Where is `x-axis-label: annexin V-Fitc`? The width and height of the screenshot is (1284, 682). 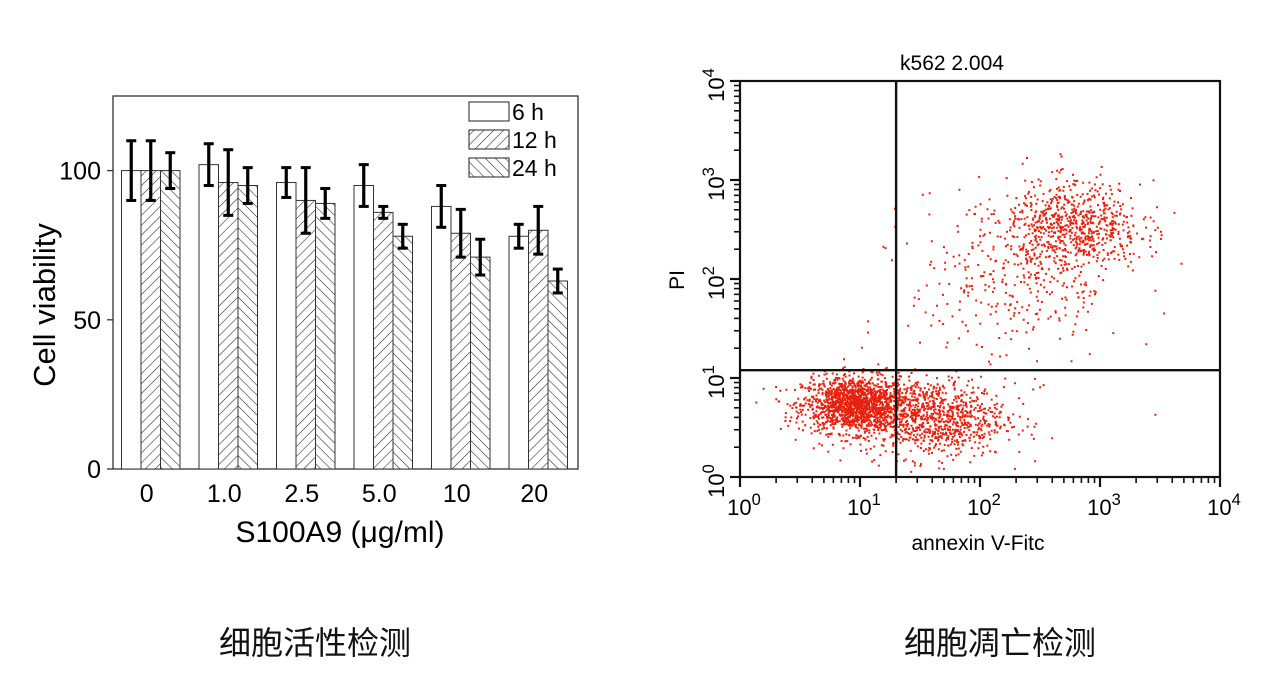
x-axis-label: annexin V-Fitc is located at coordinates (977, 543).